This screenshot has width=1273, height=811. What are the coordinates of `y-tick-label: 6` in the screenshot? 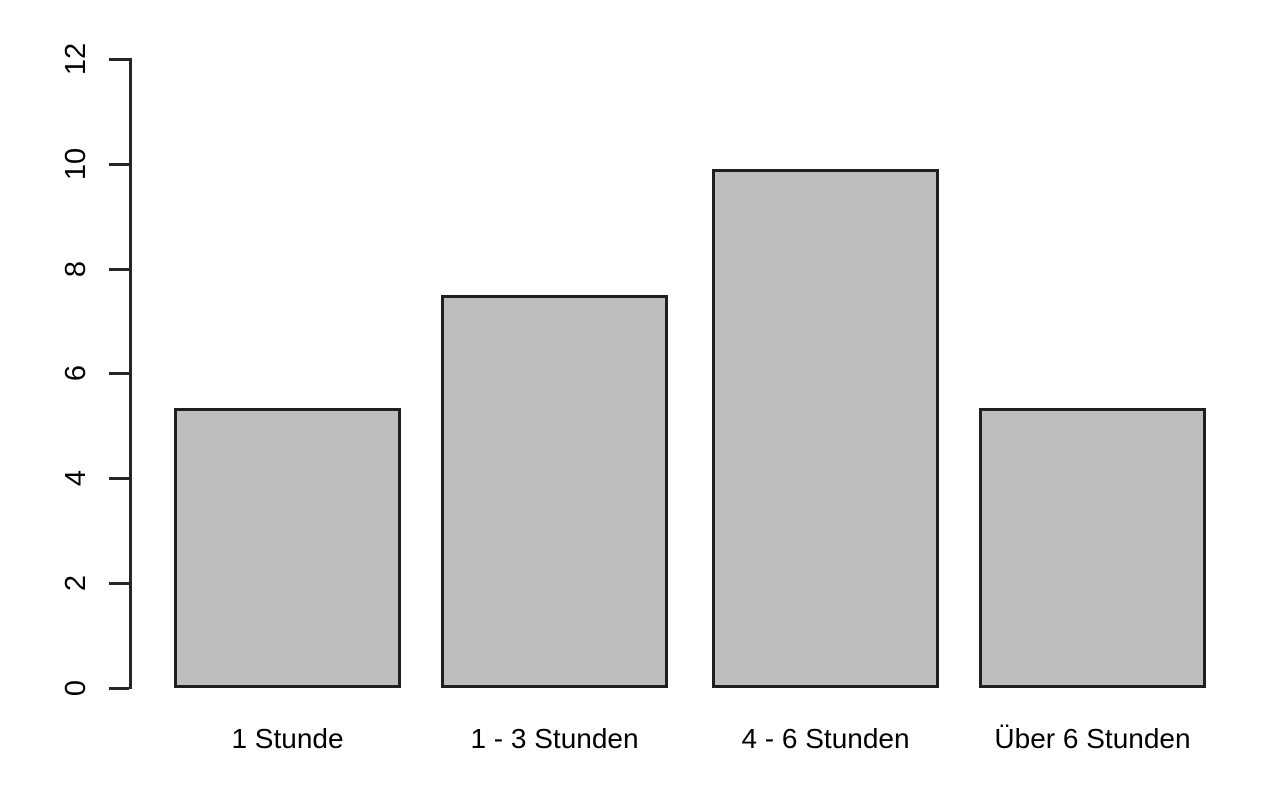 It's located at (75, 373).